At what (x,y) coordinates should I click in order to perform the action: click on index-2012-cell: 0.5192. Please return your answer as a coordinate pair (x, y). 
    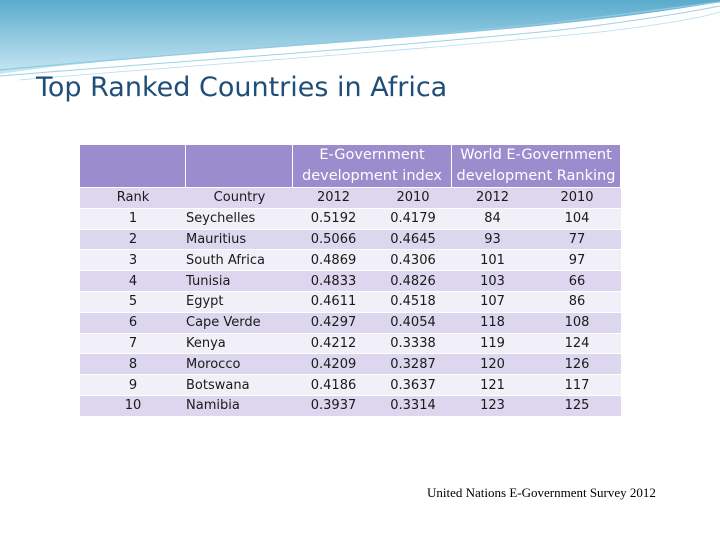
    Looking at the image, I should click on (333, 219).